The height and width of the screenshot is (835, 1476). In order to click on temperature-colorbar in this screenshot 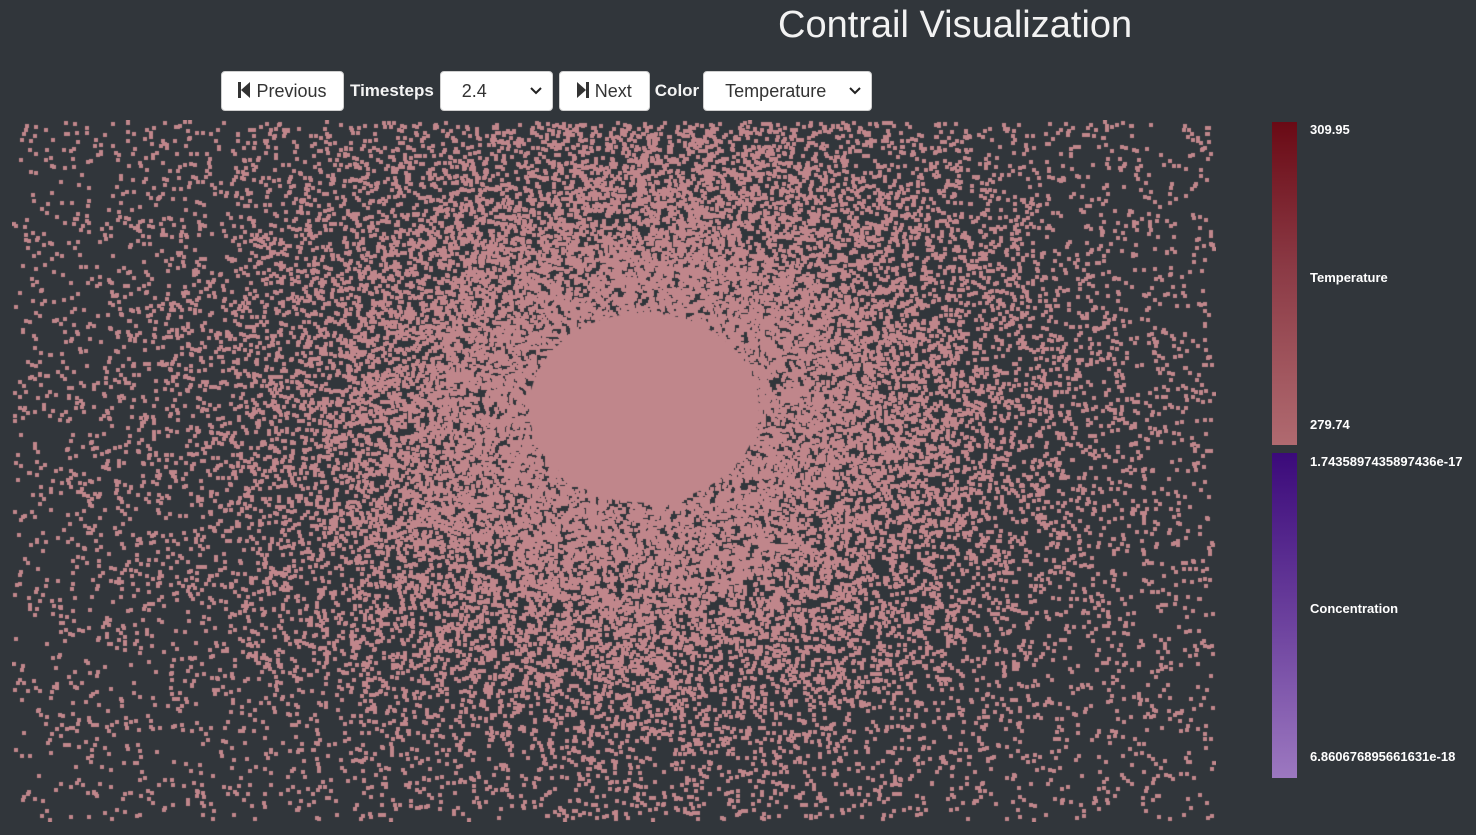, I will do `click(1284, 283)`.